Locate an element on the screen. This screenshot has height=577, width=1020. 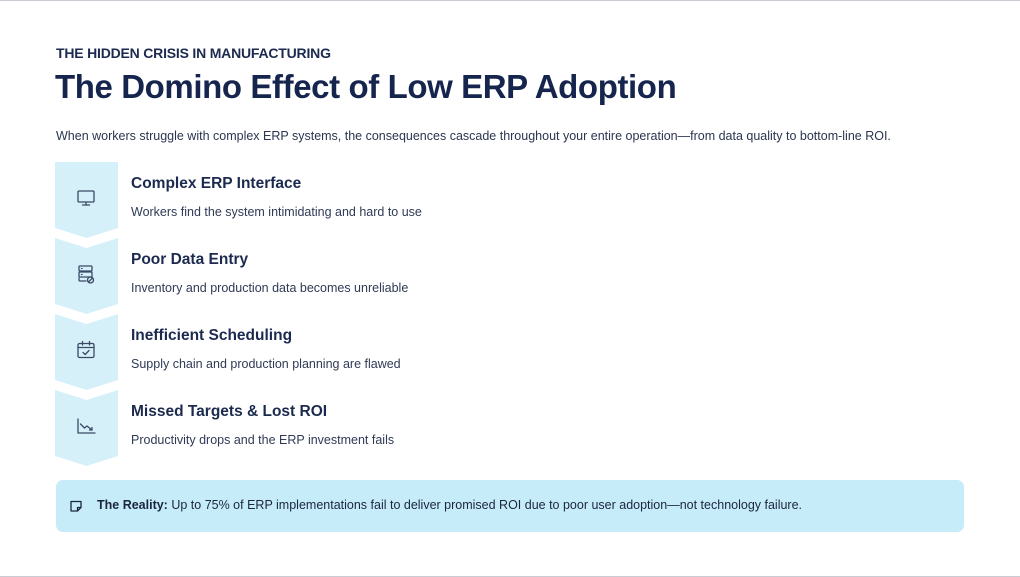
step-title: Missed Targets & Lost ROI is located at coordinates (229, 411).